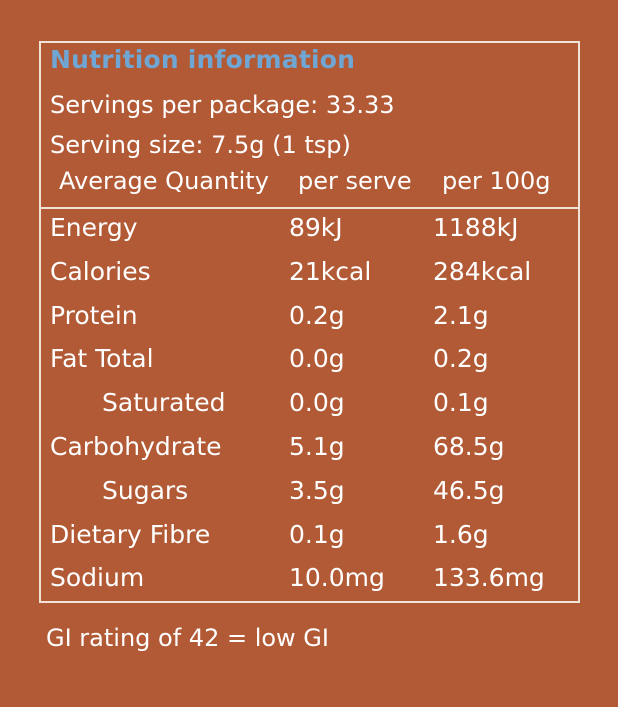 This screenshot has width=618, height=707. I want to click on per-serve-value: 0.2g, so click(317, 315).